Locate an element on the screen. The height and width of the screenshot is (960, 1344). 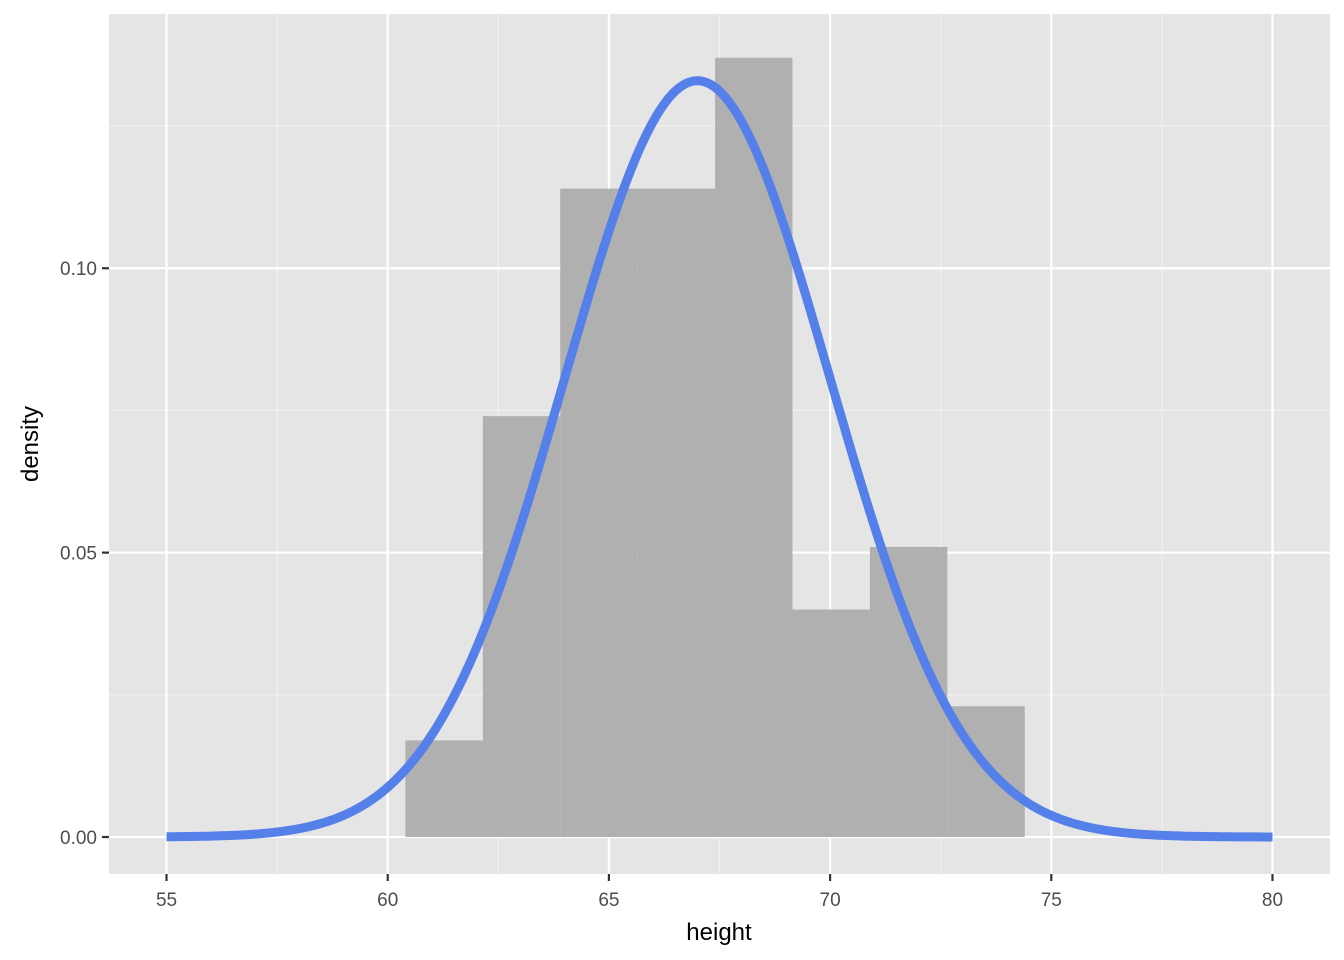
x-tick-label: 75 is located at coordinates (1051, 900).